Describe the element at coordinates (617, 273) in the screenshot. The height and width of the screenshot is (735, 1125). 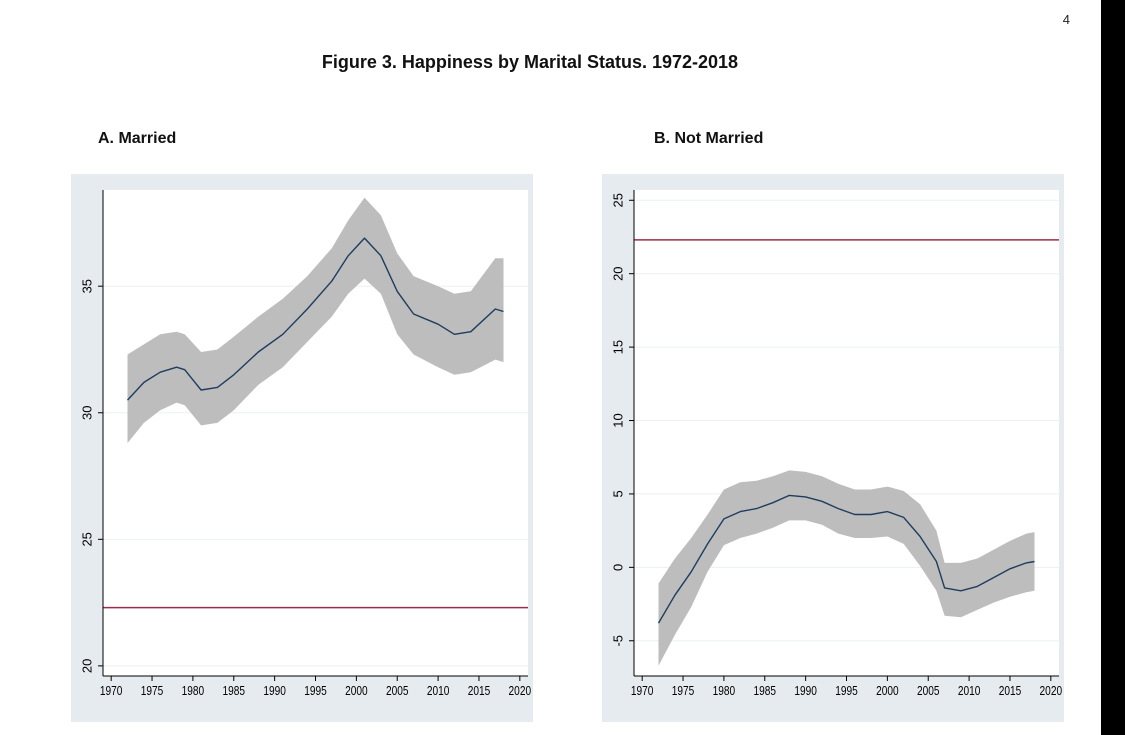
I see `not-married-y-tick-label: 20` at that location.